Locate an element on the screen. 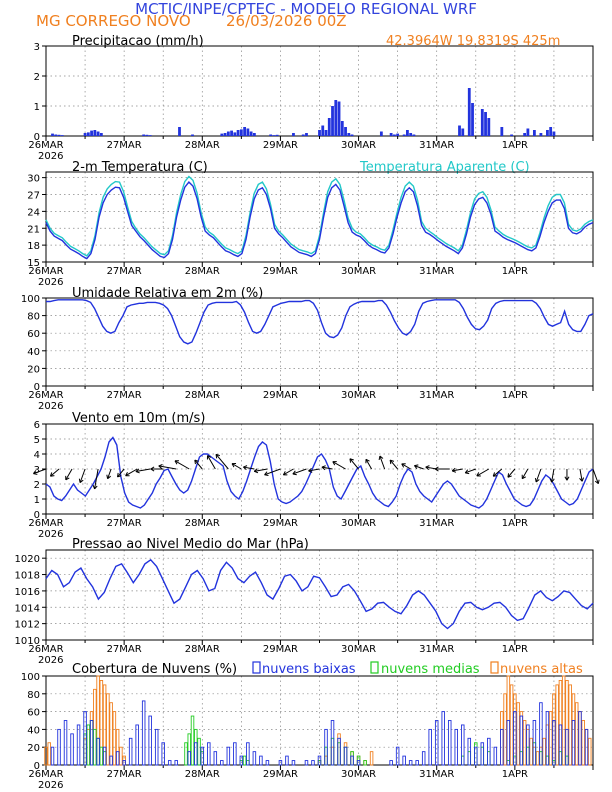  x-tick-label: 28MAR is located at coordinates (202, 395).